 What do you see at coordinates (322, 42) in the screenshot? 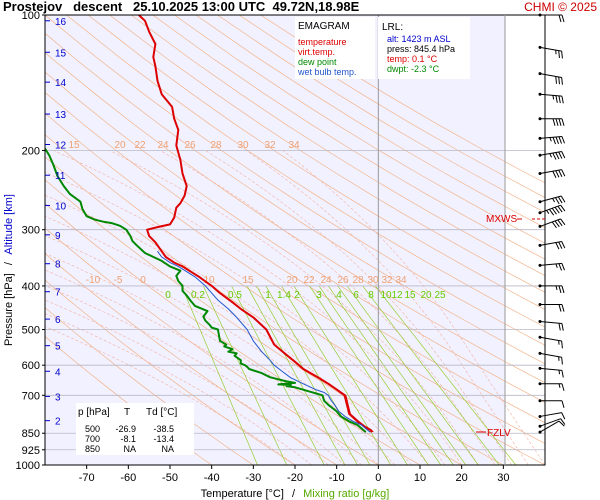
I see `legend-entry-temperature: temperature` at bounding box center [322, 42].